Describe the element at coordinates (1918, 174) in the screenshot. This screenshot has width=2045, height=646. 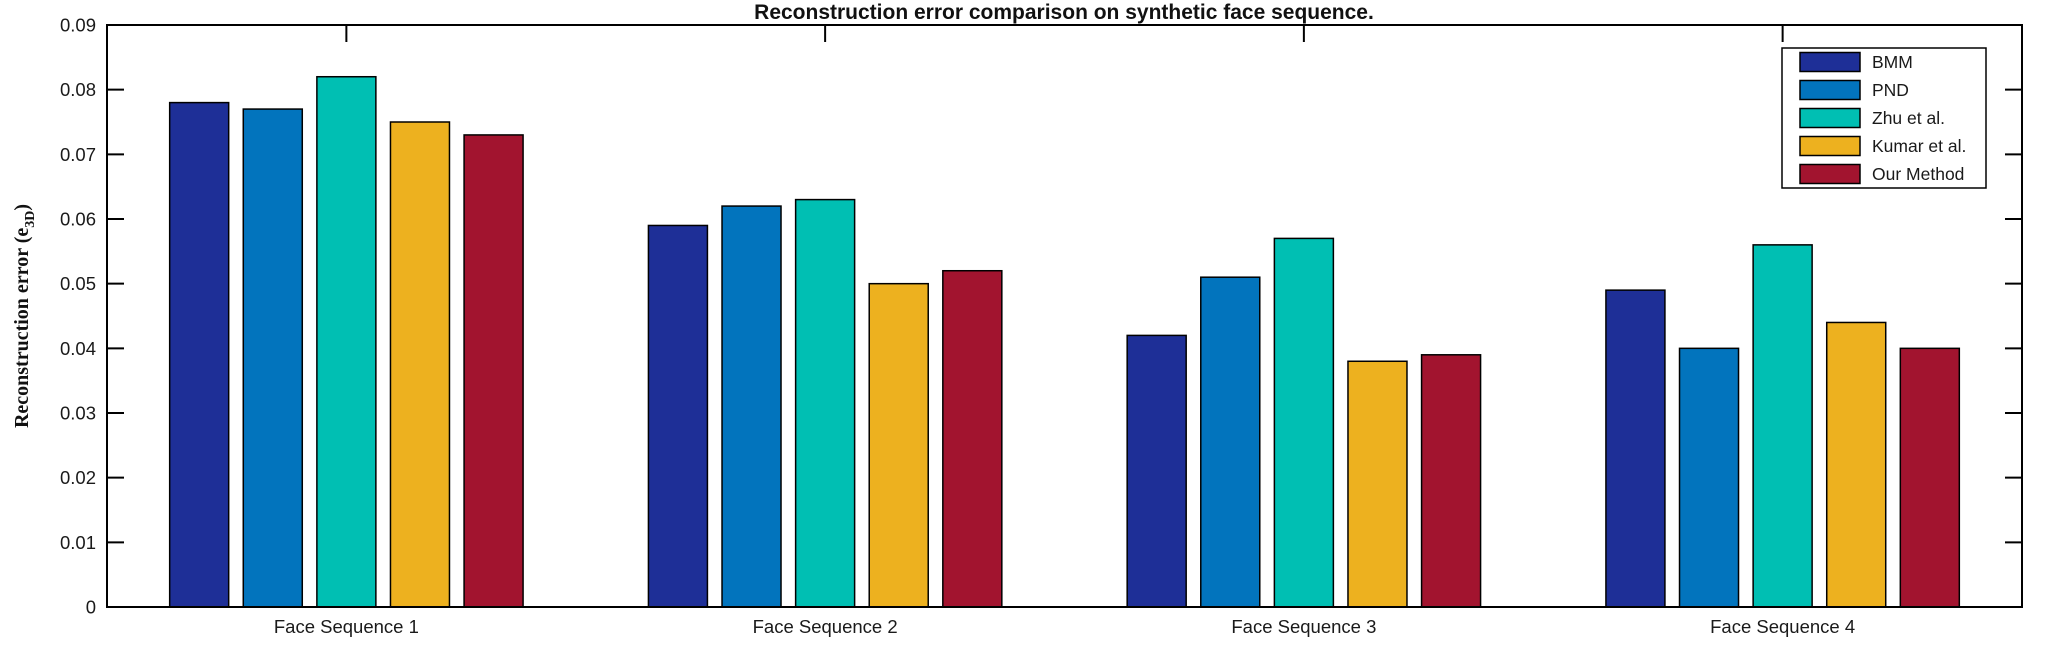
I see `legend-label-our-method: Our Method` at that location.